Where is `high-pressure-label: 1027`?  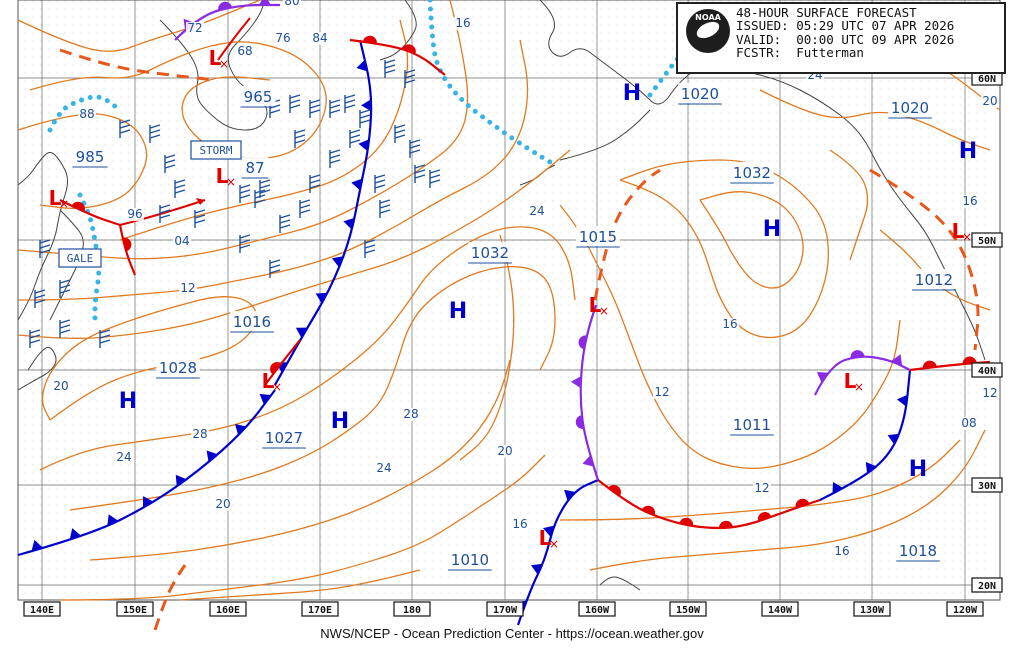
high-pressure-label: 1027 is located at coordinates (284, 438).